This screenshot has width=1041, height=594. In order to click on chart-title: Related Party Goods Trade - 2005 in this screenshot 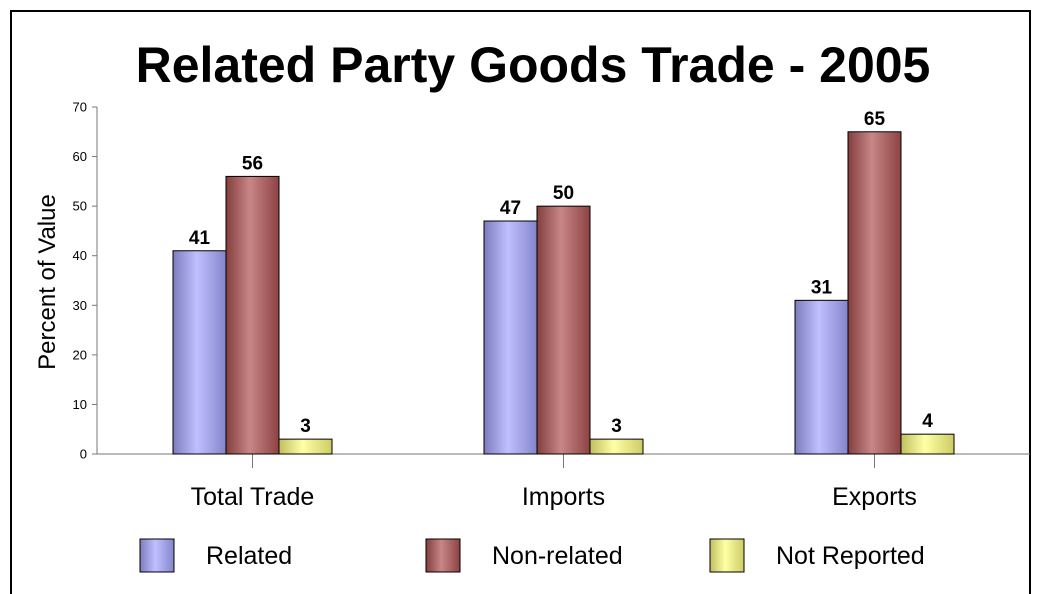, I will do `click(533, 65)`.